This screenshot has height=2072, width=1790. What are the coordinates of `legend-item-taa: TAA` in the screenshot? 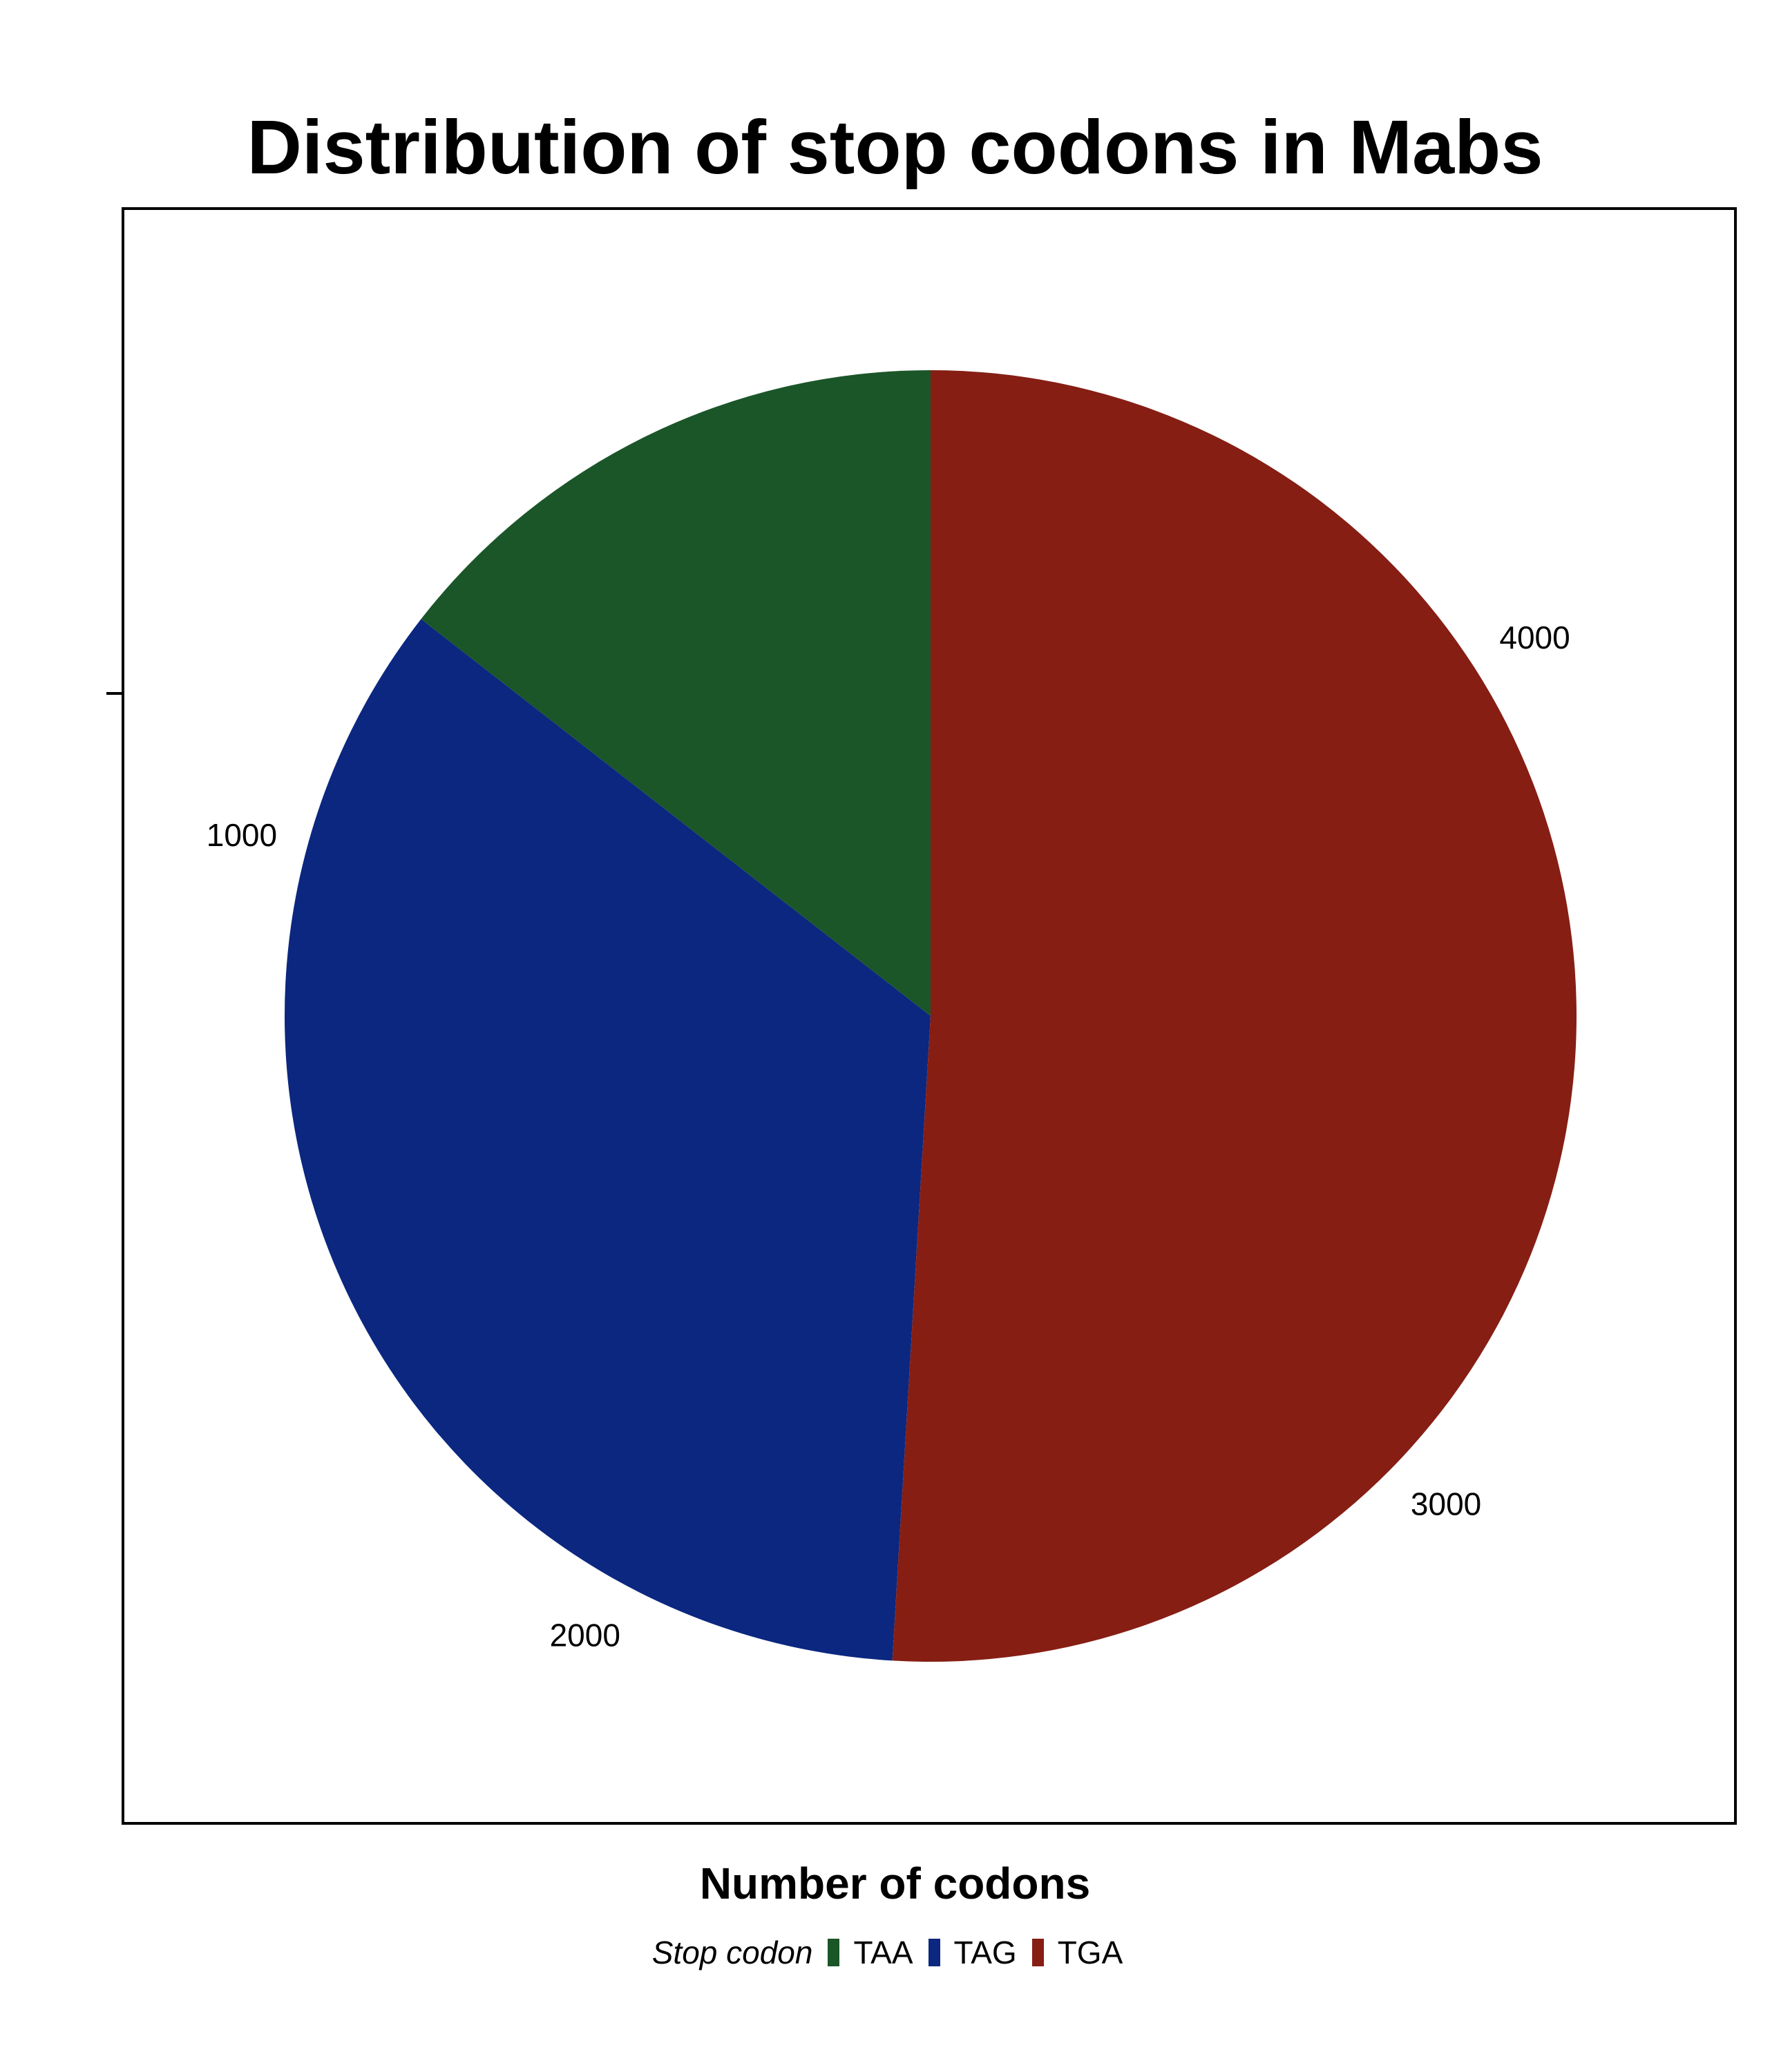 It's located at (871, 1952).